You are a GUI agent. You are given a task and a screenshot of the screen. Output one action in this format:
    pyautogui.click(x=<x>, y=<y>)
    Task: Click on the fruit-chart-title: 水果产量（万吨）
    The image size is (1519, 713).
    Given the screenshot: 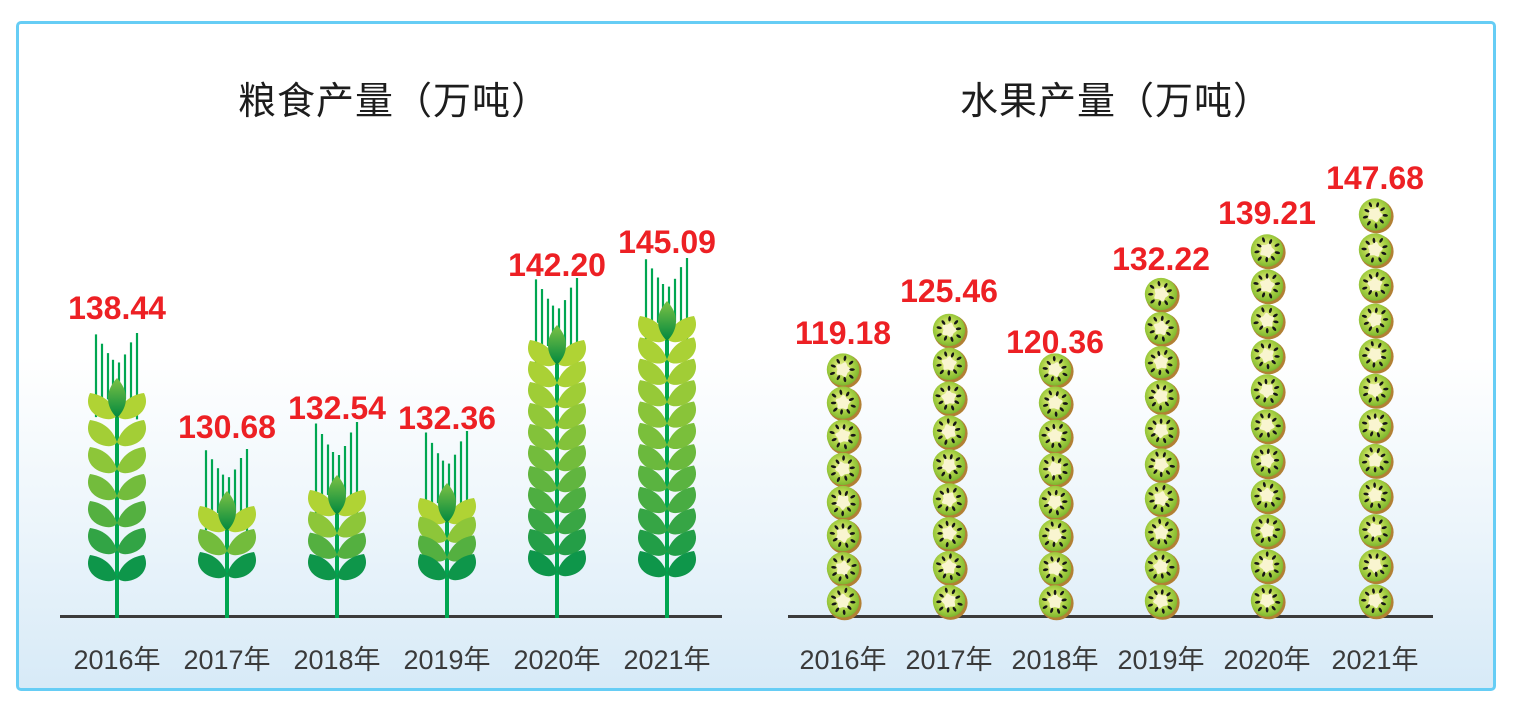 What is the action you would take?
    pyautogui.click(x=1115, y=102)
    